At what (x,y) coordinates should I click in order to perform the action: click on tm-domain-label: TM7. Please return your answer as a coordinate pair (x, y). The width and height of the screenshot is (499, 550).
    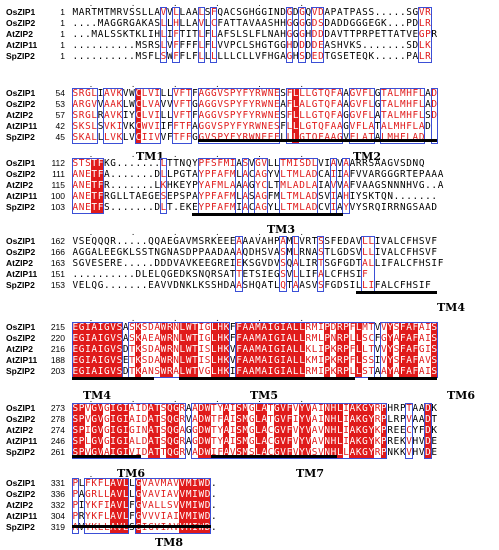
    Looking at the image, I should click on (310, 473).